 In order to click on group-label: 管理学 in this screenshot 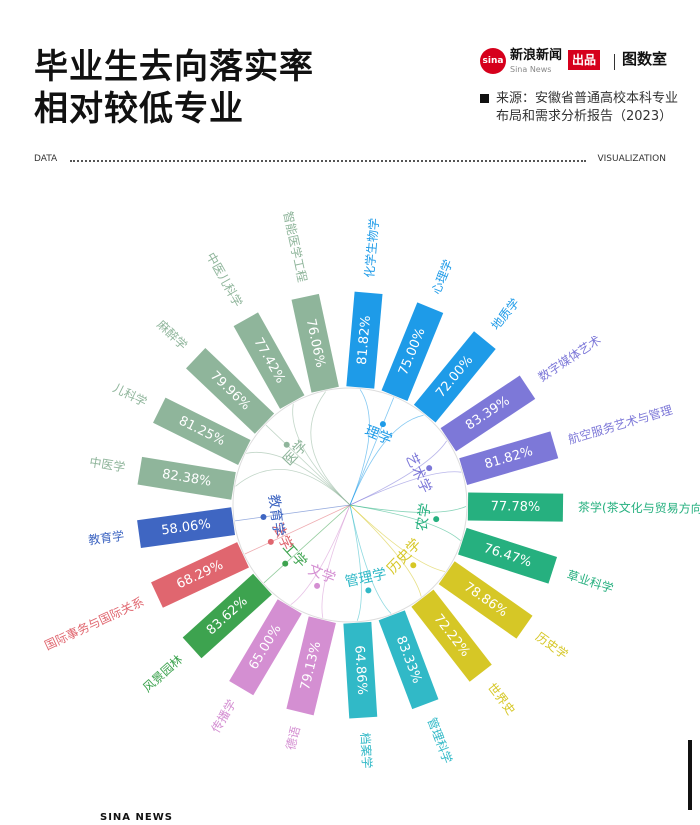, I will do `click(366, 578)`.